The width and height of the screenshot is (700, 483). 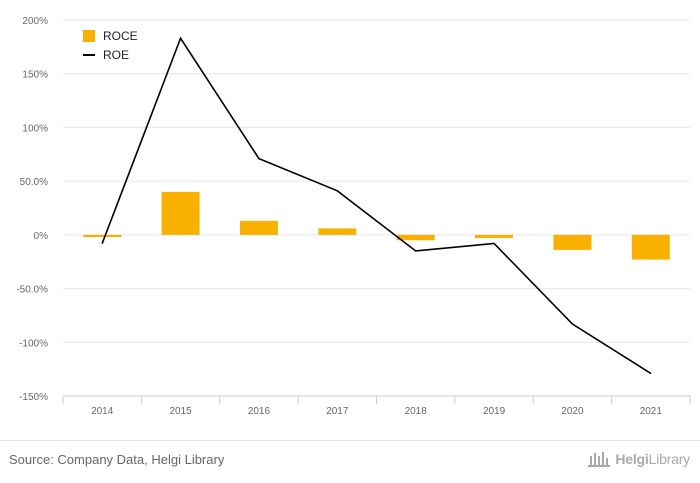 What do you see at coordinates (258, 227) in the screenshot?
I see `bar-roce-2016` at bounding box center [258, 227].